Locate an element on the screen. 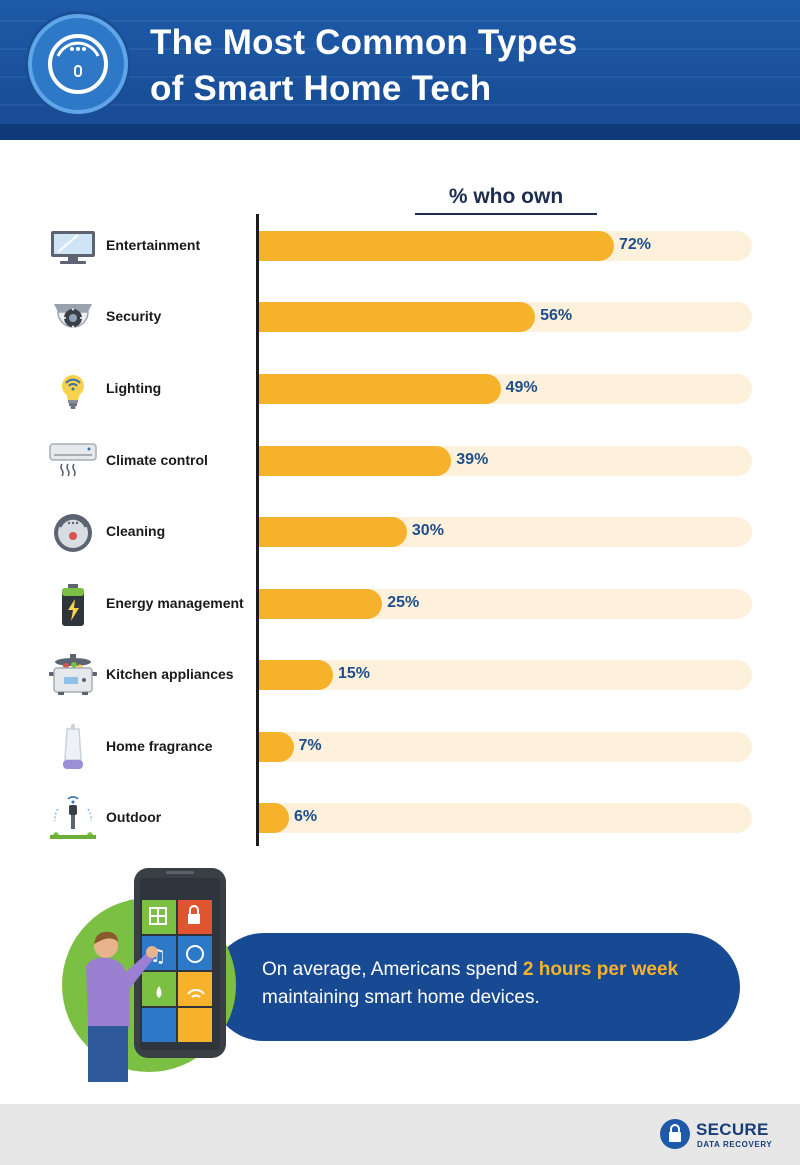 This screenshot has width=800, height=1165. value-label: 30% is located at coordinates (427, 530).